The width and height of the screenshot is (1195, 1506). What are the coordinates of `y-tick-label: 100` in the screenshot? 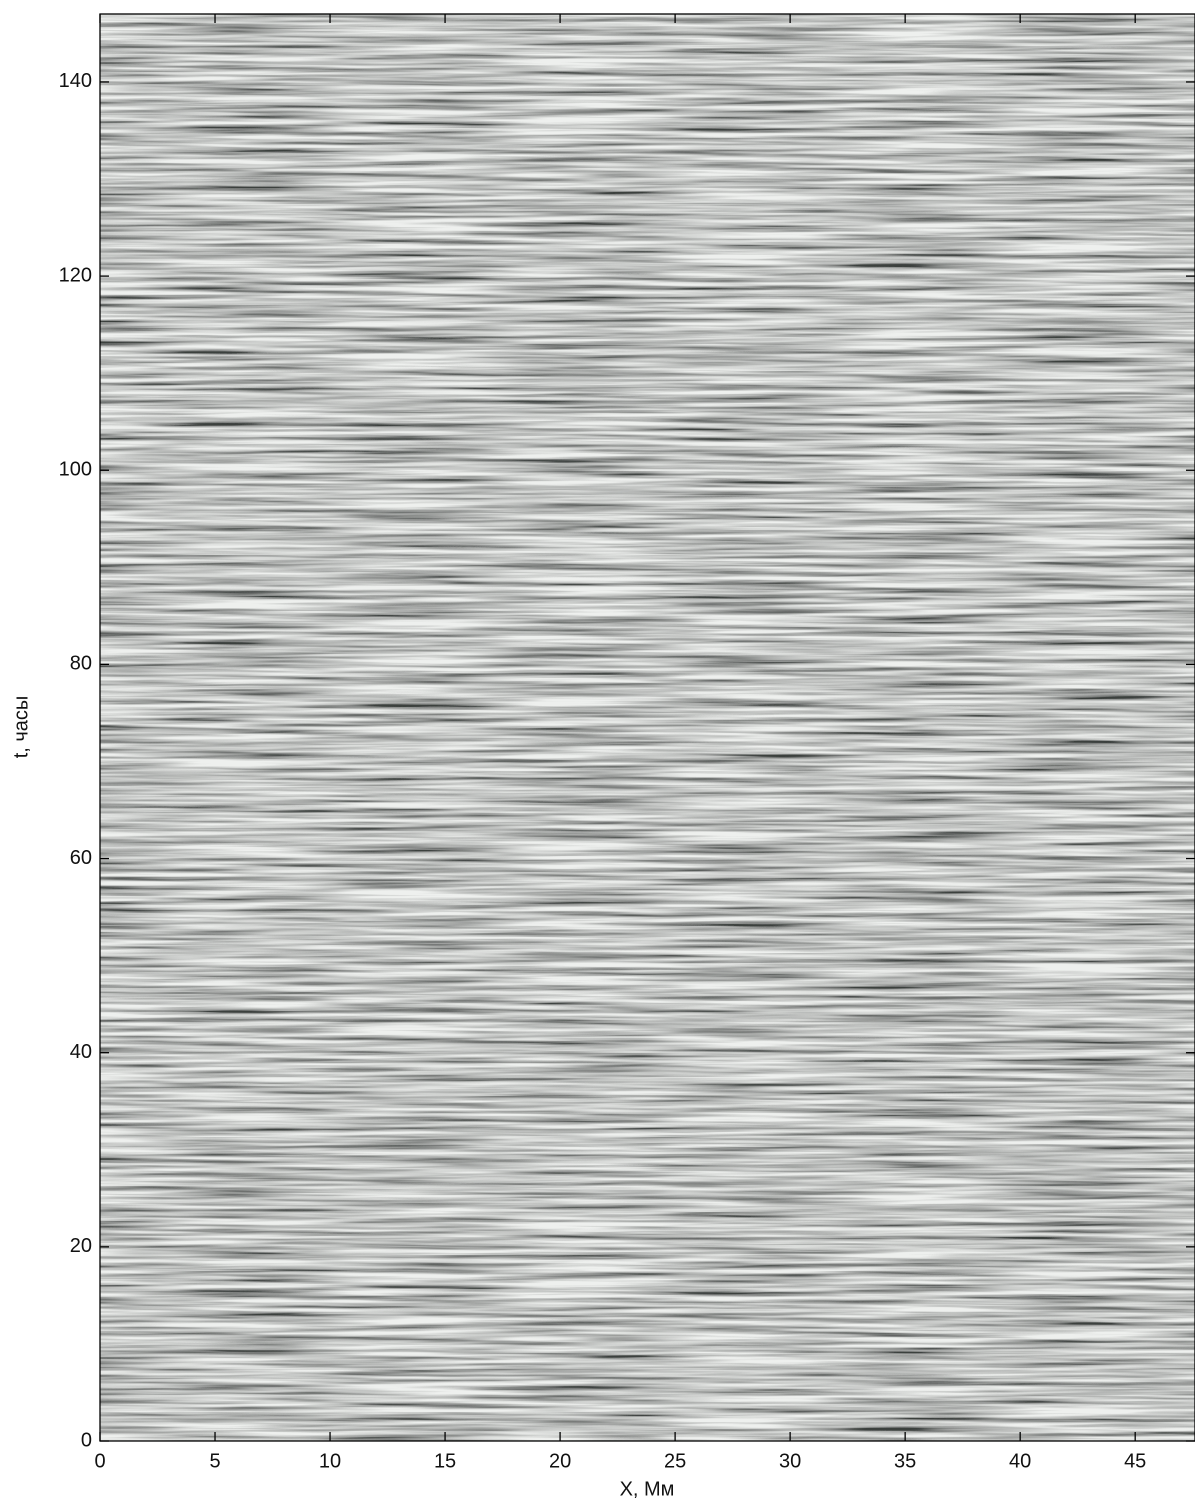 It's located at (75, 470).